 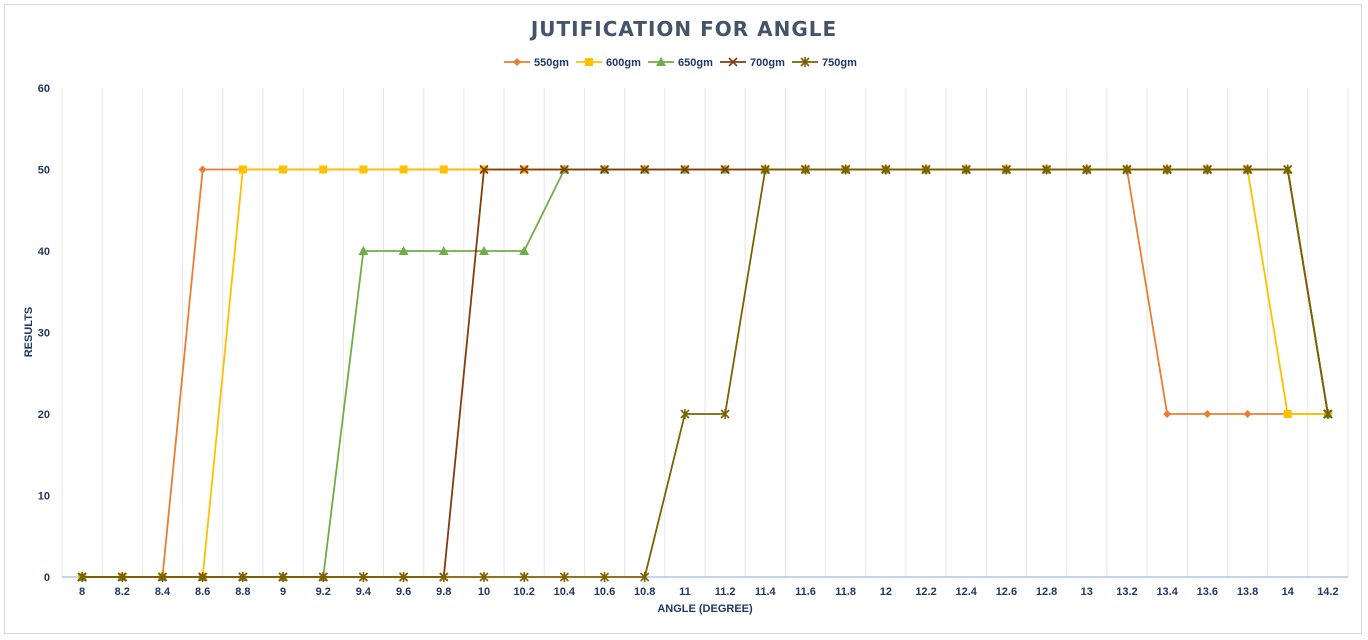 What do you see at coordinates (47, 578) in the screenshot?
I see `y-tick-label: 0` at bounding box center [47, 578].